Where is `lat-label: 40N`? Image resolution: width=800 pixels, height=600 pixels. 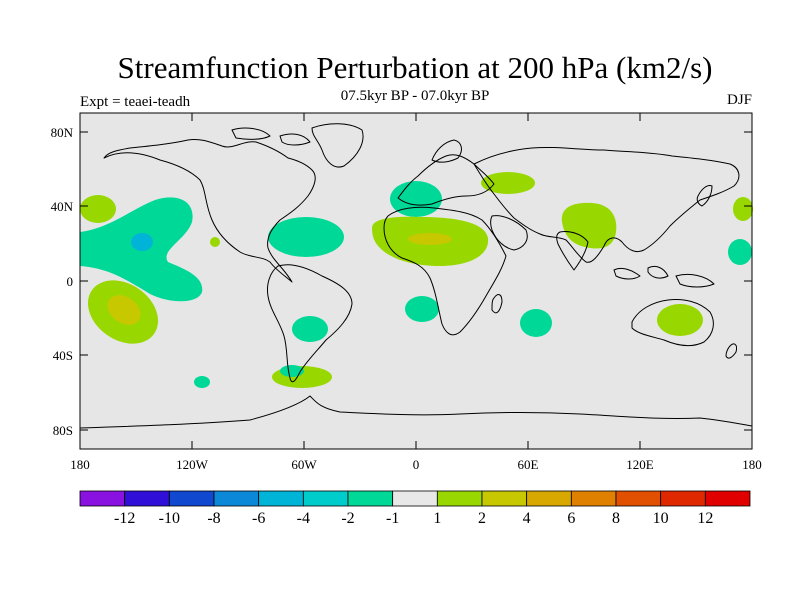 lat-label: 40N is located at coordinates (62, 206).